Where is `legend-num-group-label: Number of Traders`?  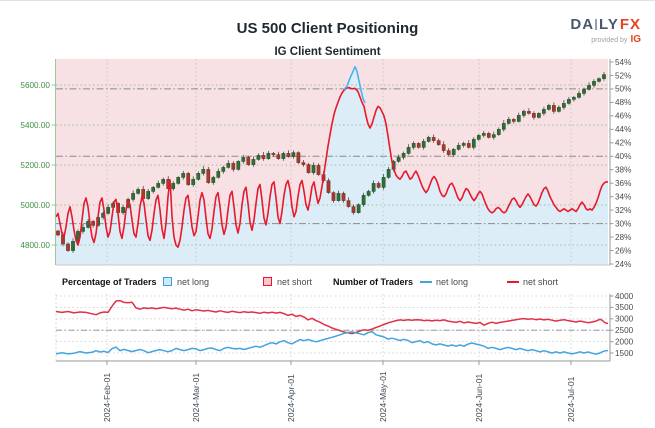
legend-num-group-label: Number of Traders is located at coordinates (373, 282).